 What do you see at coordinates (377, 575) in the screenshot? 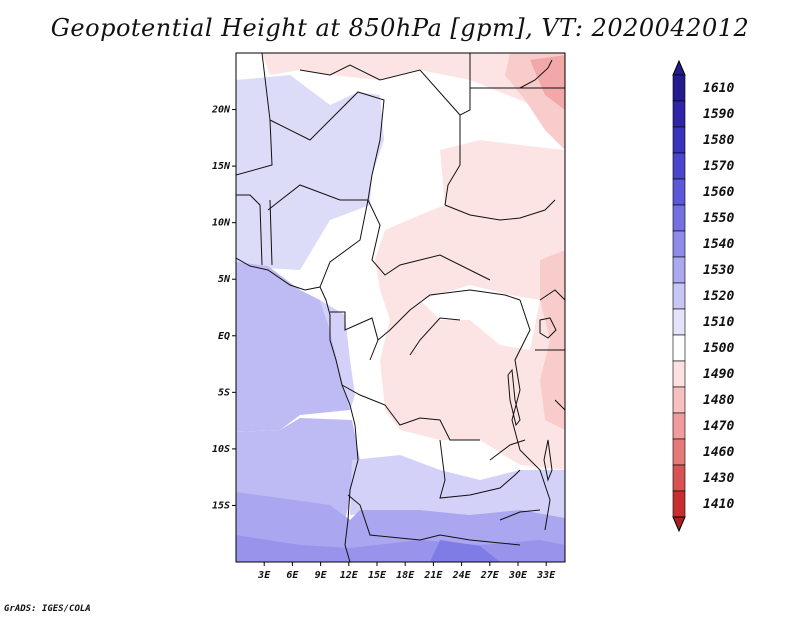
I see `x-tick-label: 15E` at bounding box center [377, 575].